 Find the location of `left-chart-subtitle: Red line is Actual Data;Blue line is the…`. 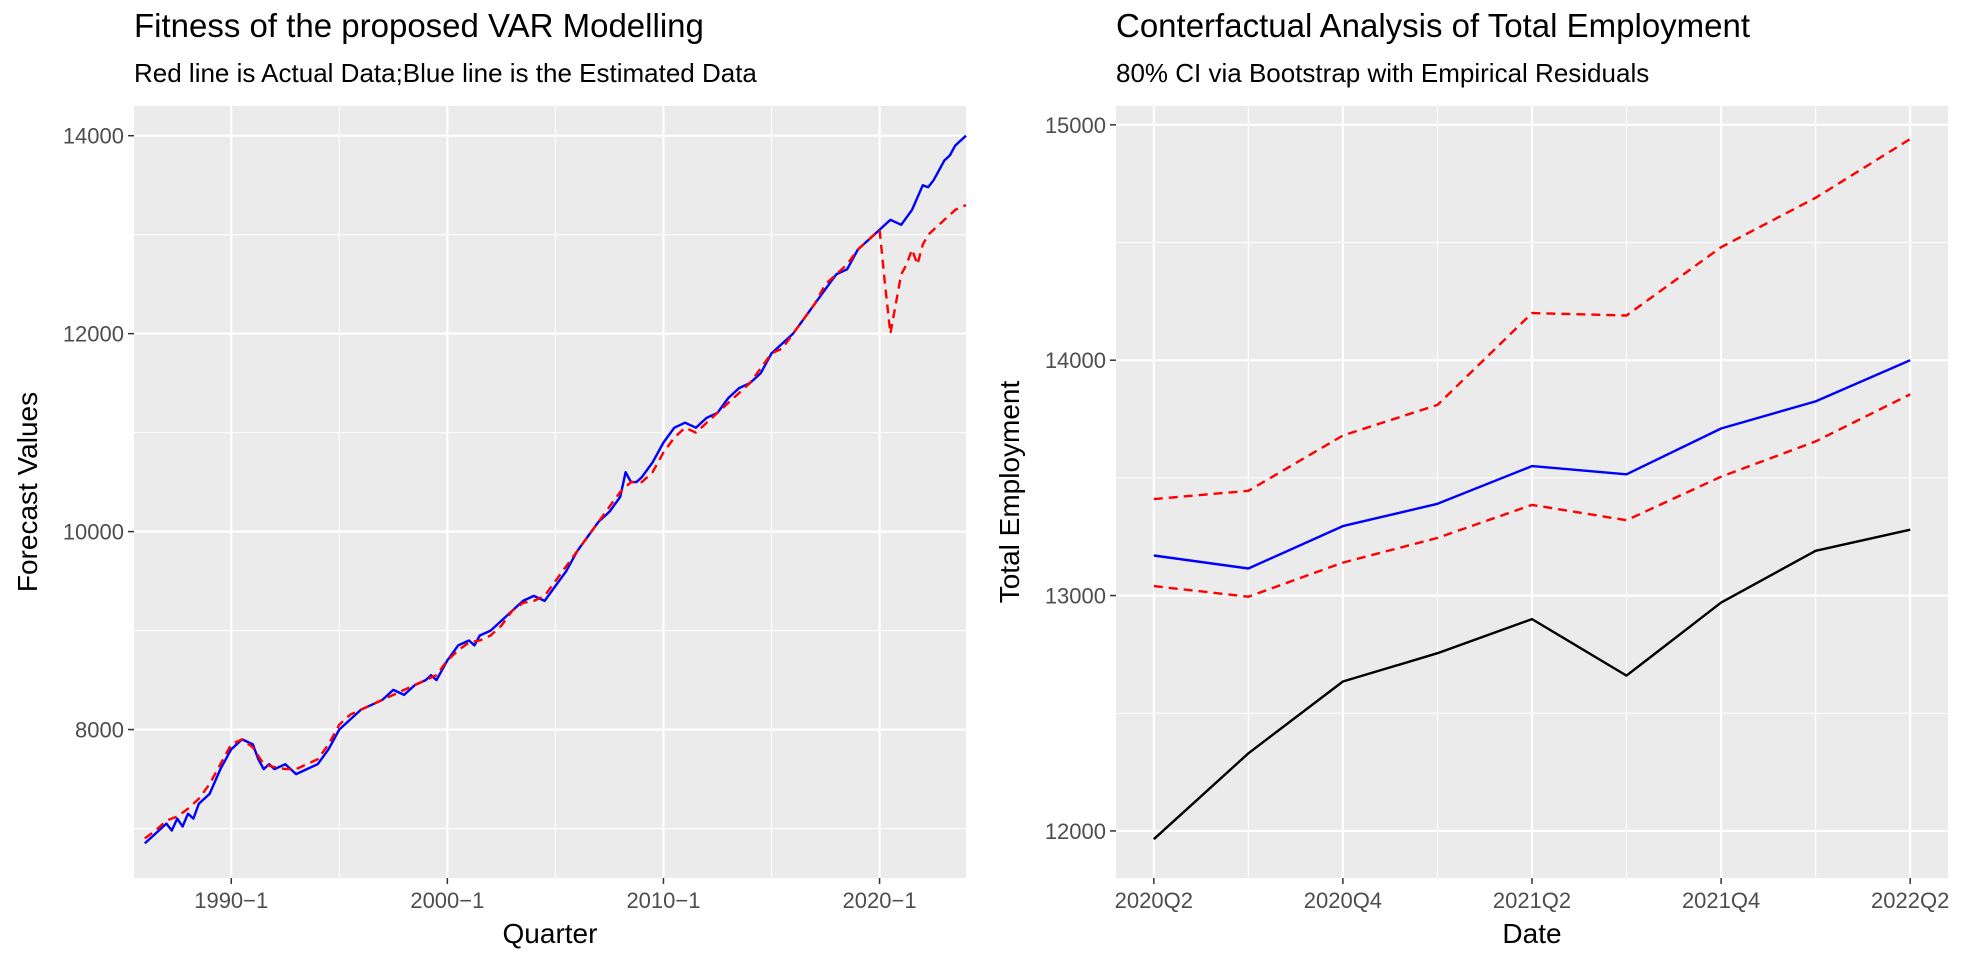

left-chart-subtitle: Red line is Actual Data;Blue line is the… is located at coordinates (445, 73).